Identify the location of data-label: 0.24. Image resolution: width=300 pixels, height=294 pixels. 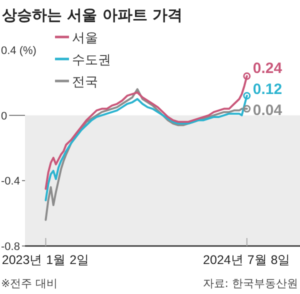
(267, 69).